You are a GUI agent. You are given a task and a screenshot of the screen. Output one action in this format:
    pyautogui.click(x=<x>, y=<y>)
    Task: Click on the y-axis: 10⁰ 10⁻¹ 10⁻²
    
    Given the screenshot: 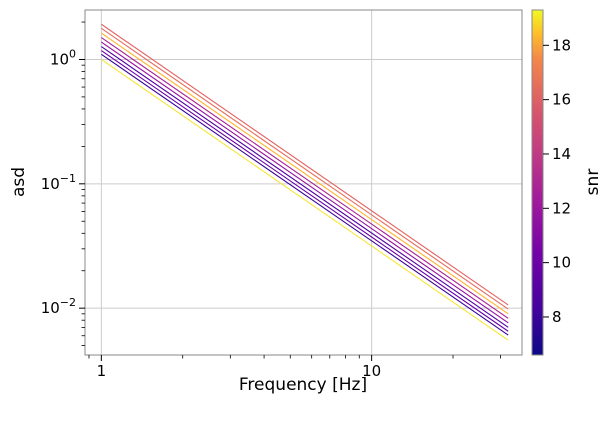 What is the action you would take?
    pyautogui.click(x=63, y=183)
    